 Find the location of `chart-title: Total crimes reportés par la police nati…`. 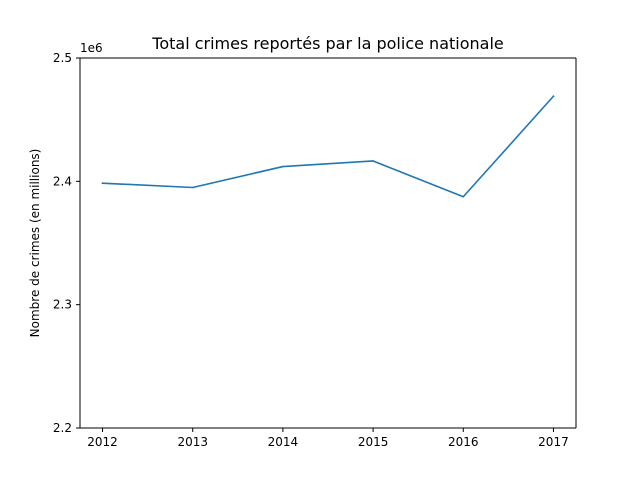

chart-title: Total crimes reportés par la police nati… is located at coordinates (327, 43).